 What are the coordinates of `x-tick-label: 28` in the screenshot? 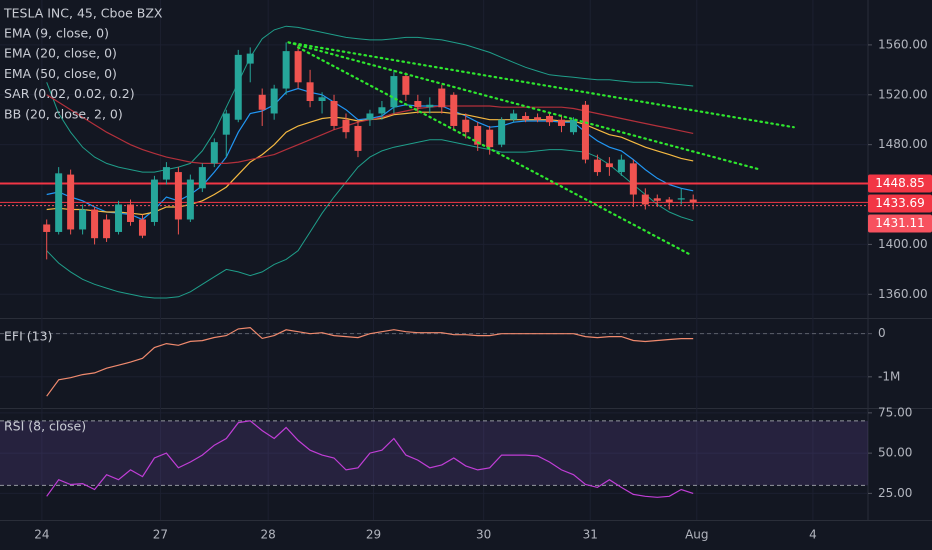 It's located at (268, 535).